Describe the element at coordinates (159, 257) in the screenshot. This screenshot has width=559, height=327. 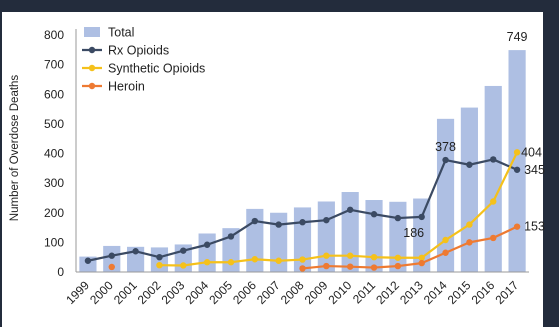
I see `point-rx-opioids-2002` at that location.